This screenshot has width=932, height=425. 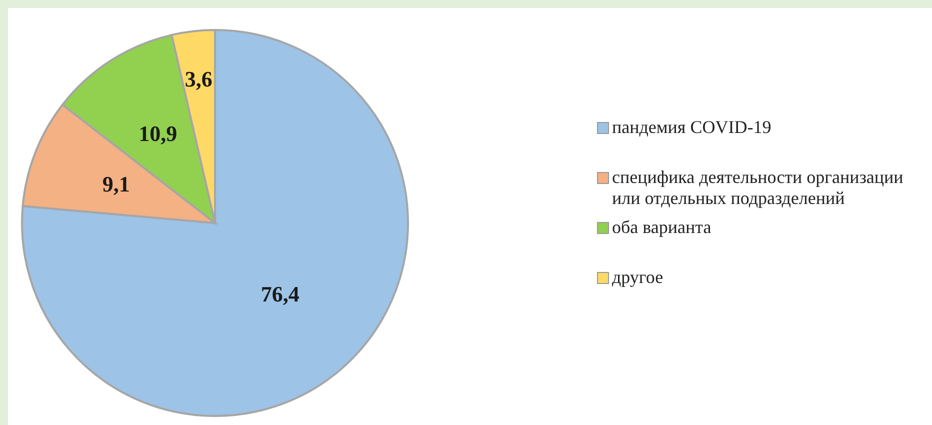 What do you see at coordinates (662, 227) in the screenshot?
I see `legend-label: оба варианта` at bounding box center [662, 227].